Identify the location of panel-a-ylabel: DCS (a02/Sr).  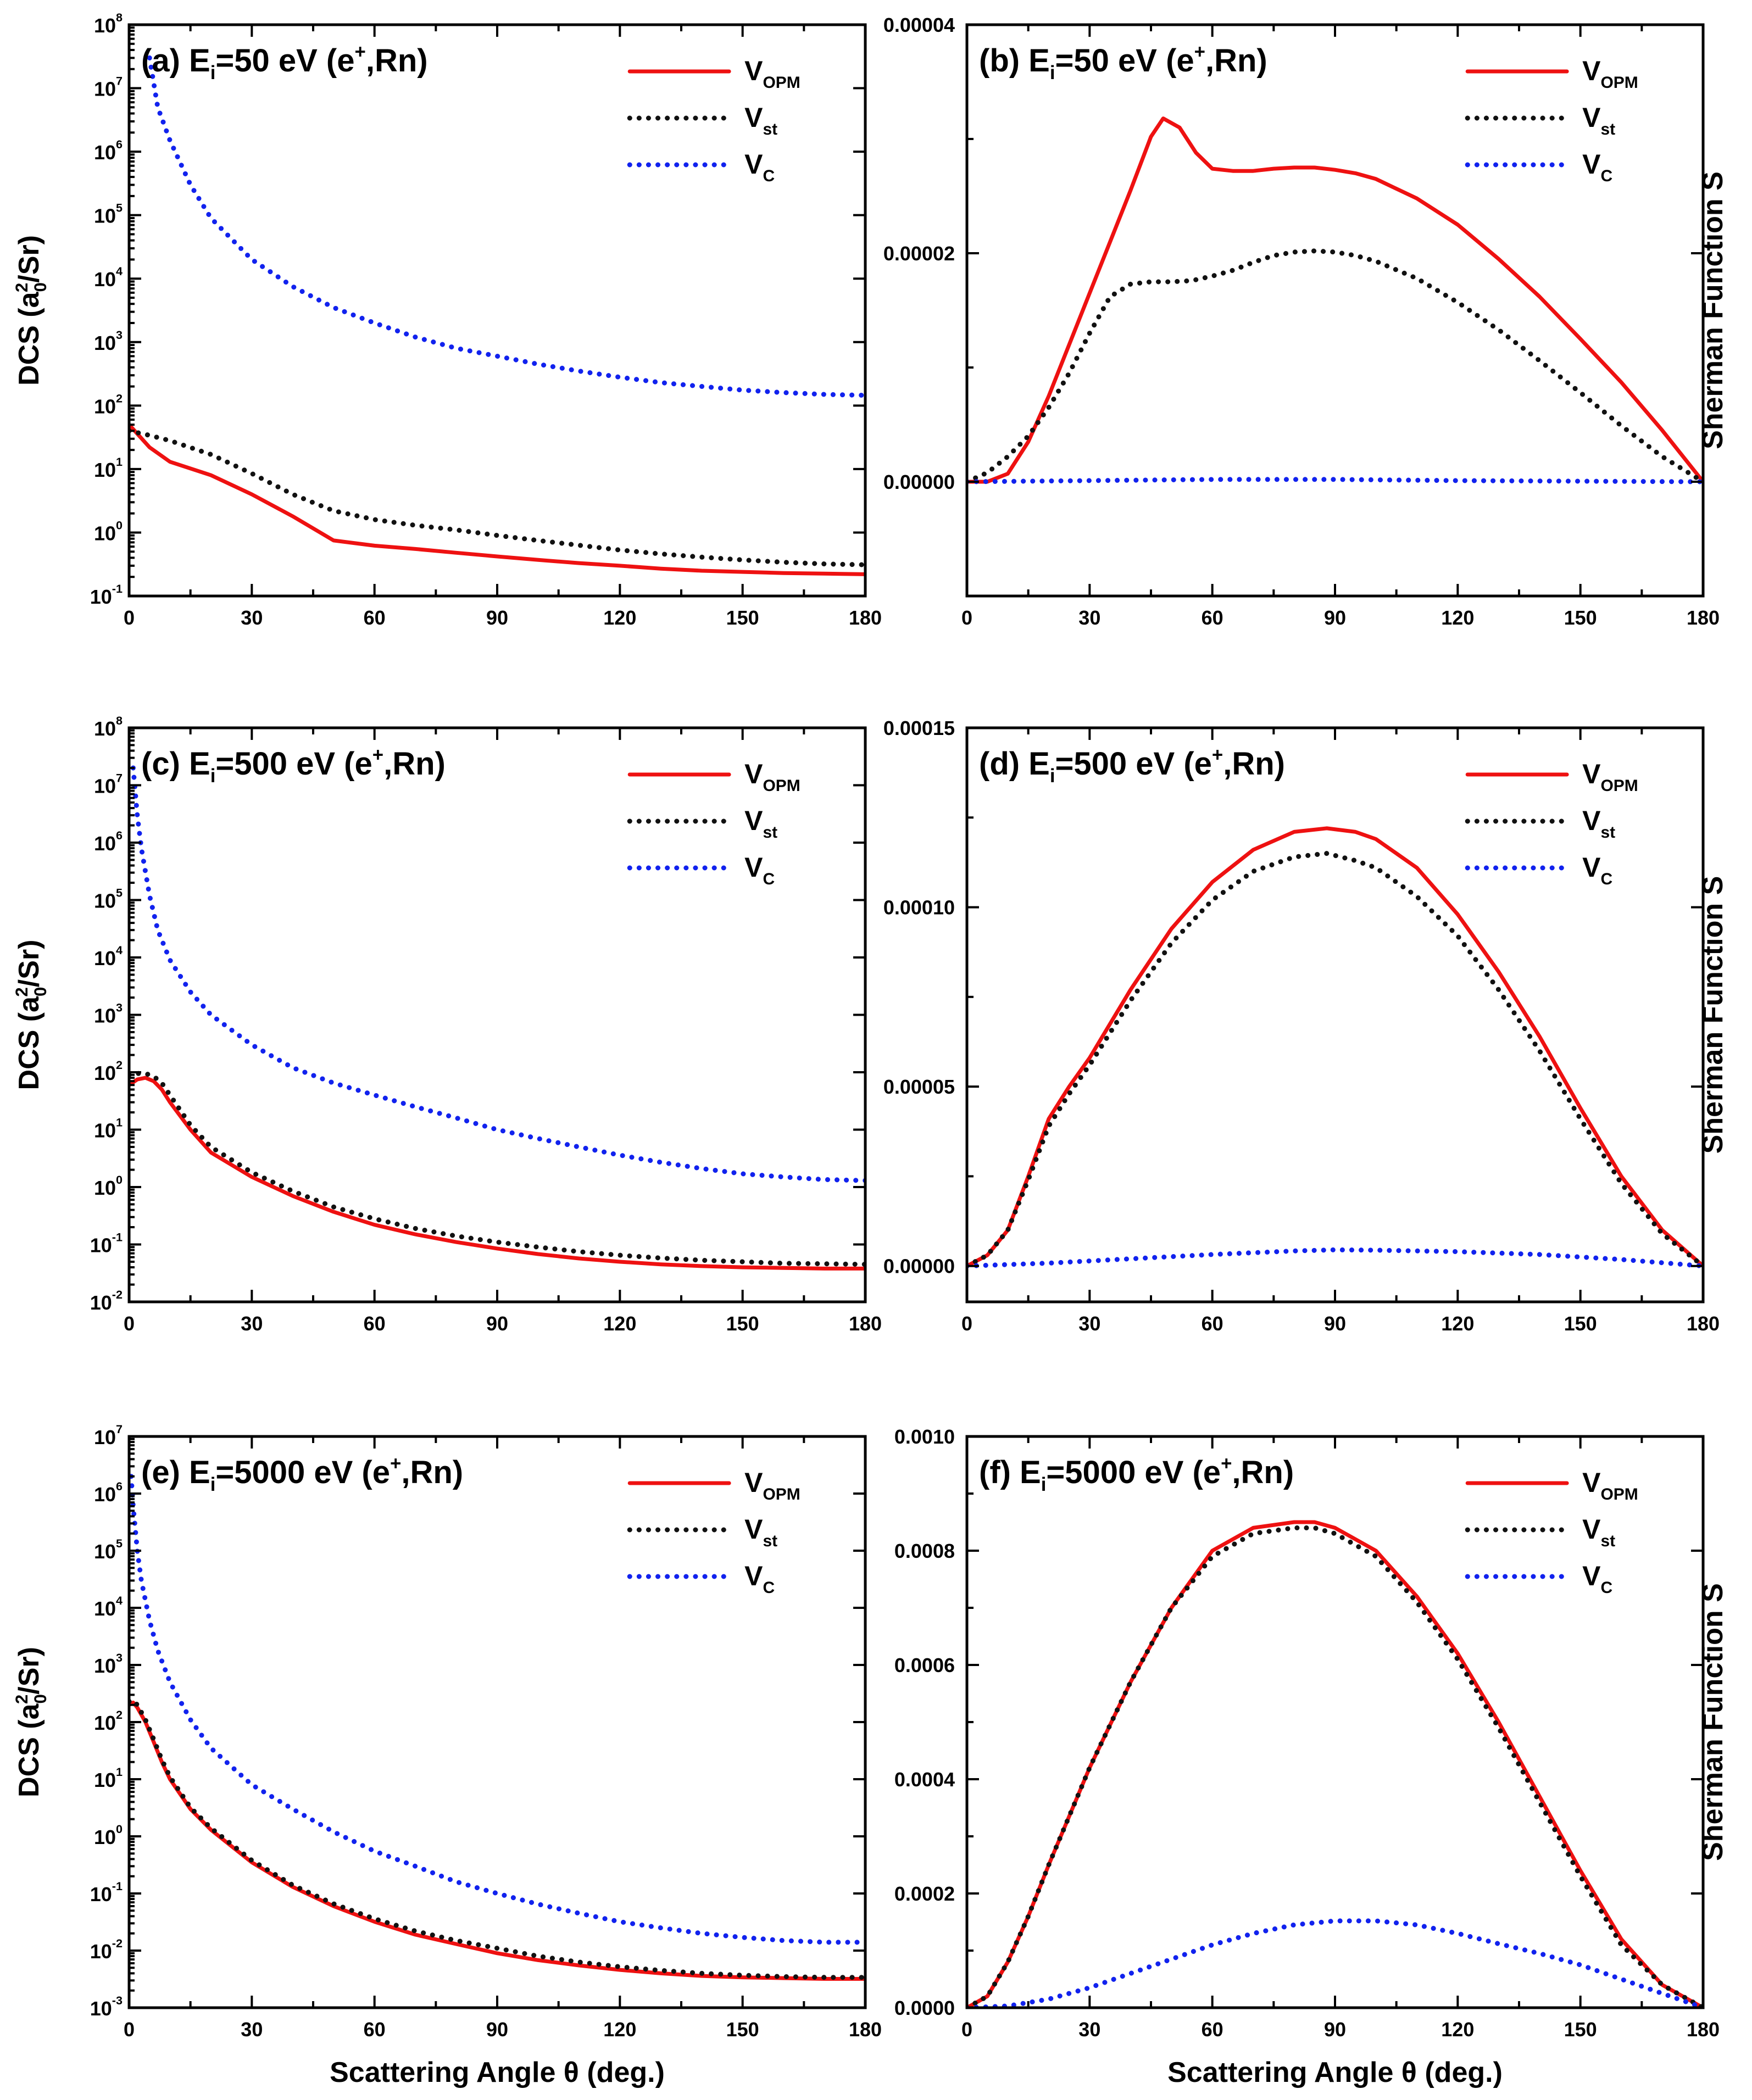
(31, 310).